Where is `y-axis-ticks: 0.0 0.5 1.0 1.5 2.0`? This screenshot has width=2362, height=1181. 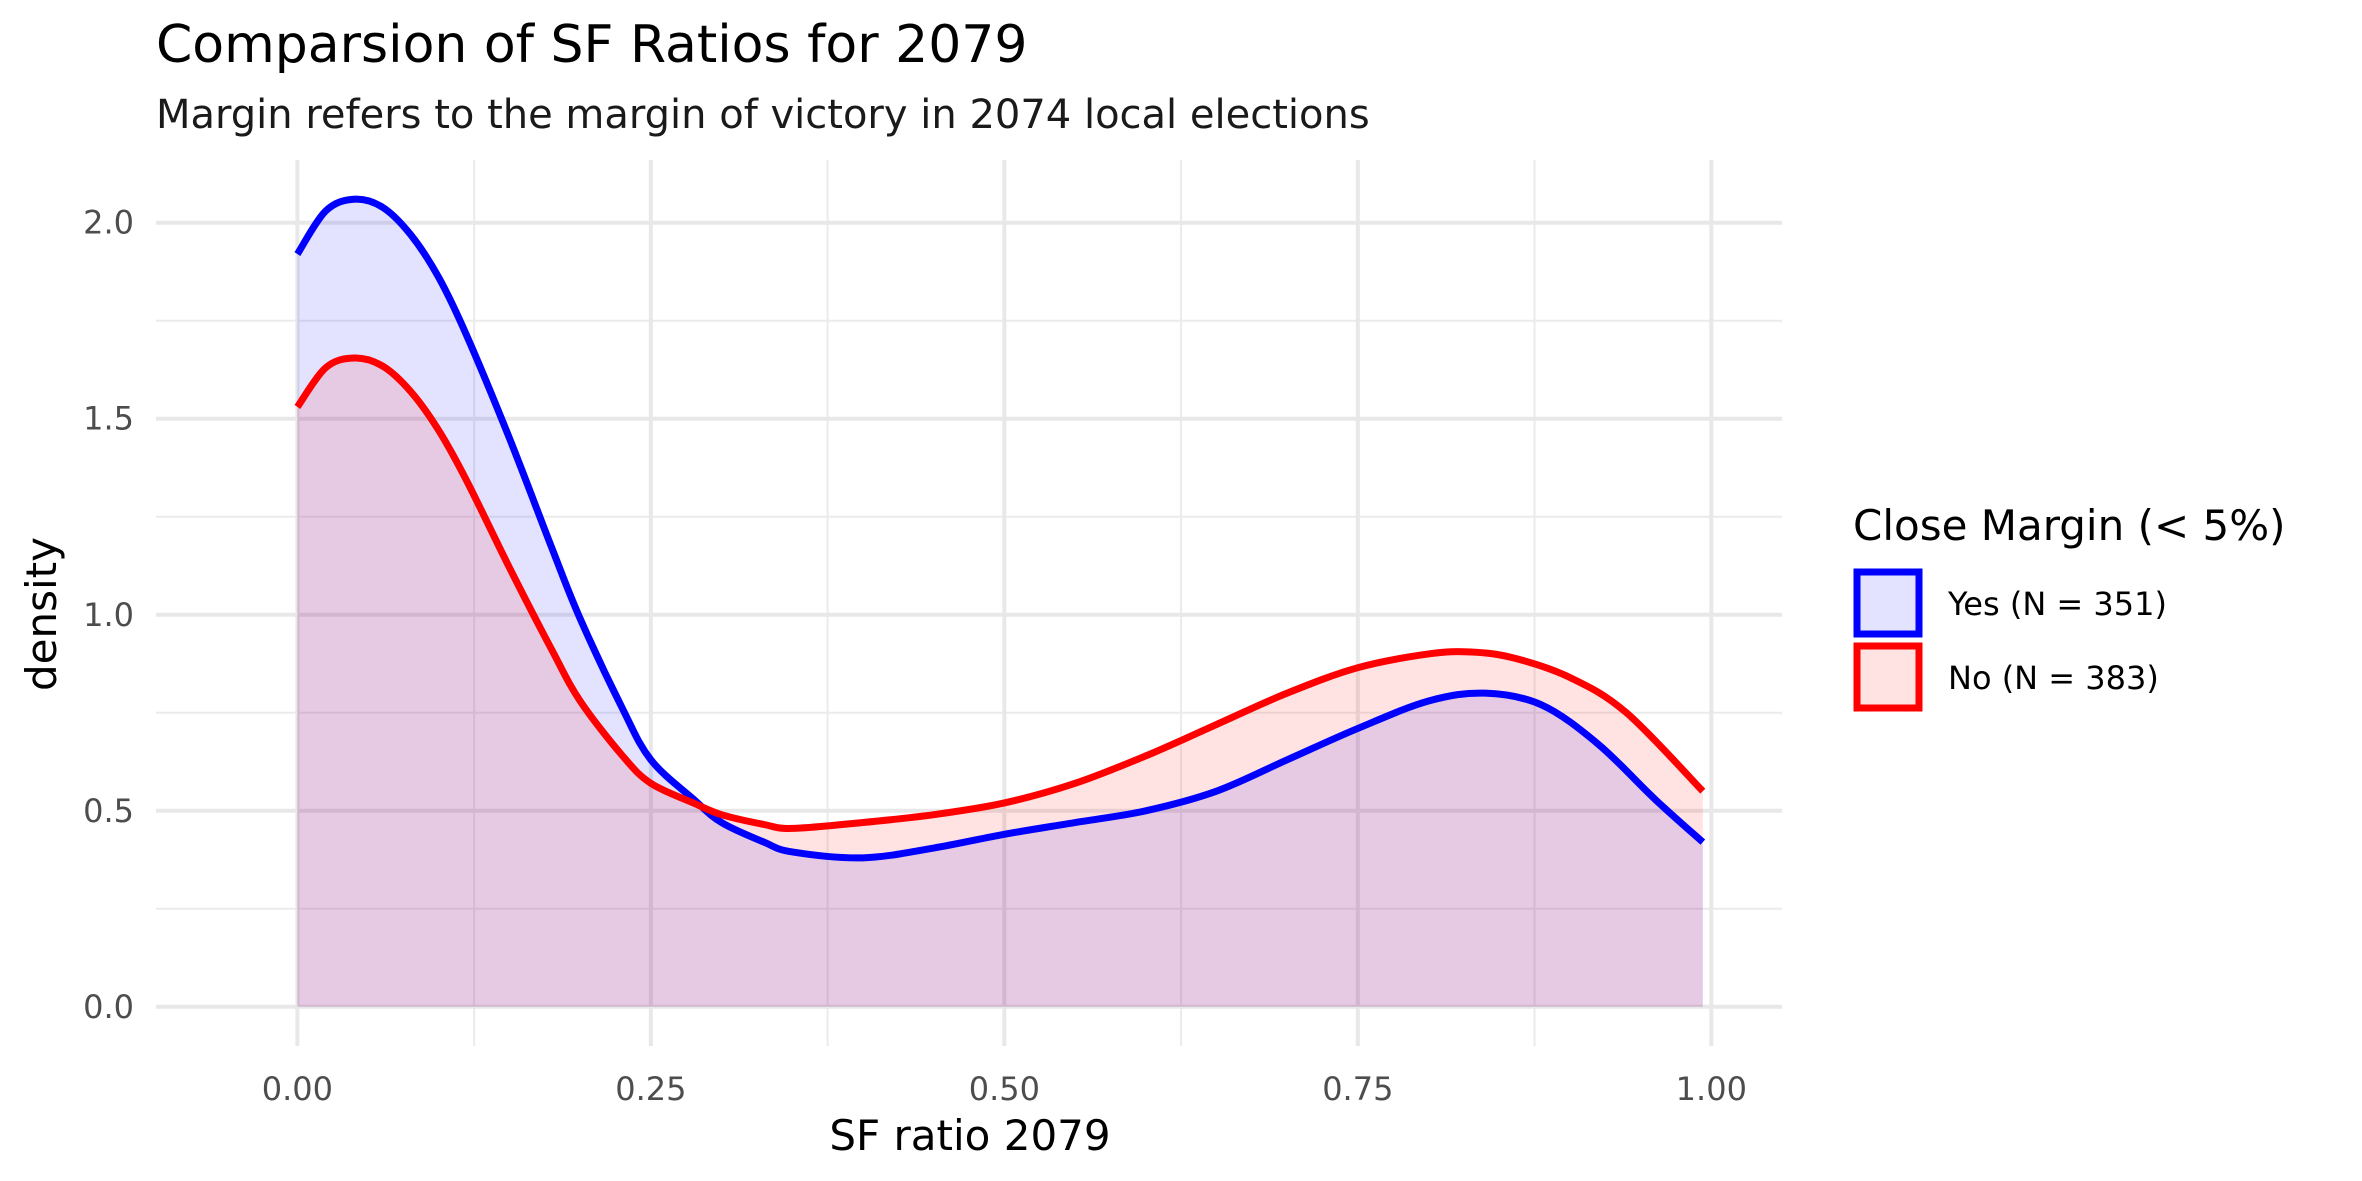
y-axis-ticks: 0.0 0.5 1.0 1.5 2.0 is located at coordinates (108, 615).